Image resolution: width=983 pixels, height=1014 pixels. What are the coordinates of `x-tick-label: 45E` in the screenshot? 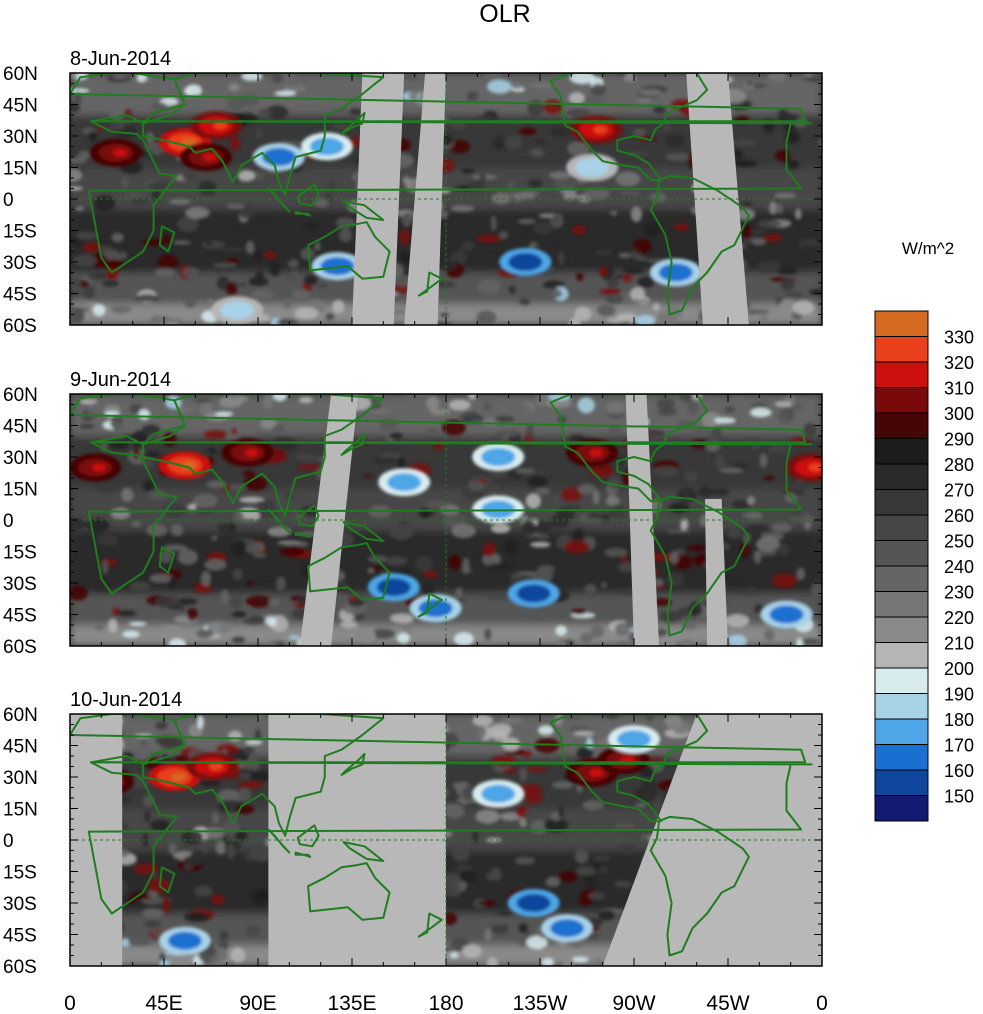 It's located at (163, 1003).